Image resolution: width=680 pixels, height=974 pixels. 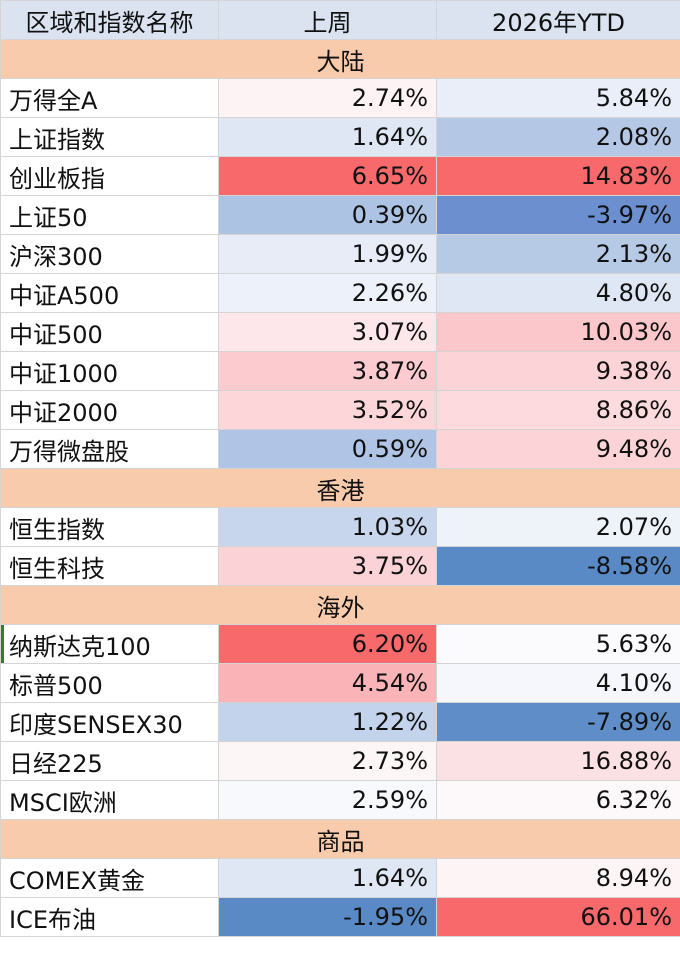 What do you see at coordinates (558, 98) in the screenshot?
I see `ytd-cell: 5.84%` at bounding box center [558, 98].